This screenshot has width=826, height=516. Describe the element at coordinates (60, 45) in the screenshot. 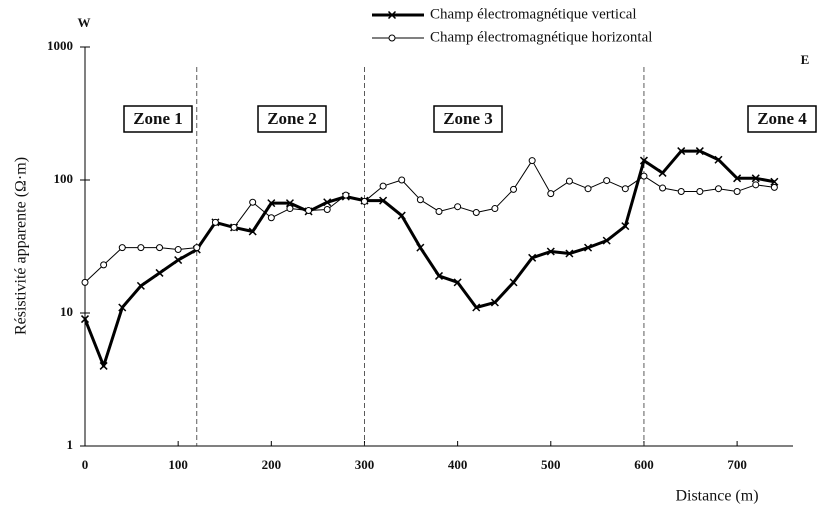

I see `y-tick-label: 1000` at that location.